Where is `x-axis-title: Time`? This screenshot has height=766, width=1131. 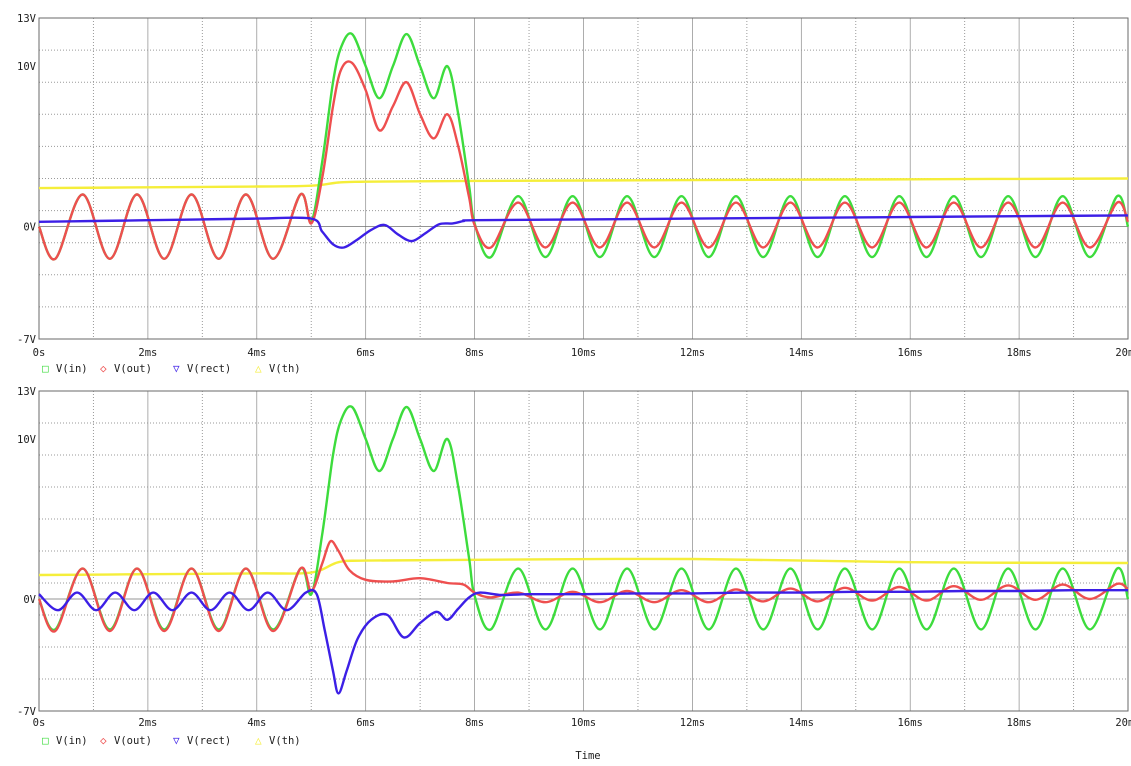
x-axis-title: Time is located at coordinates (587, 756).